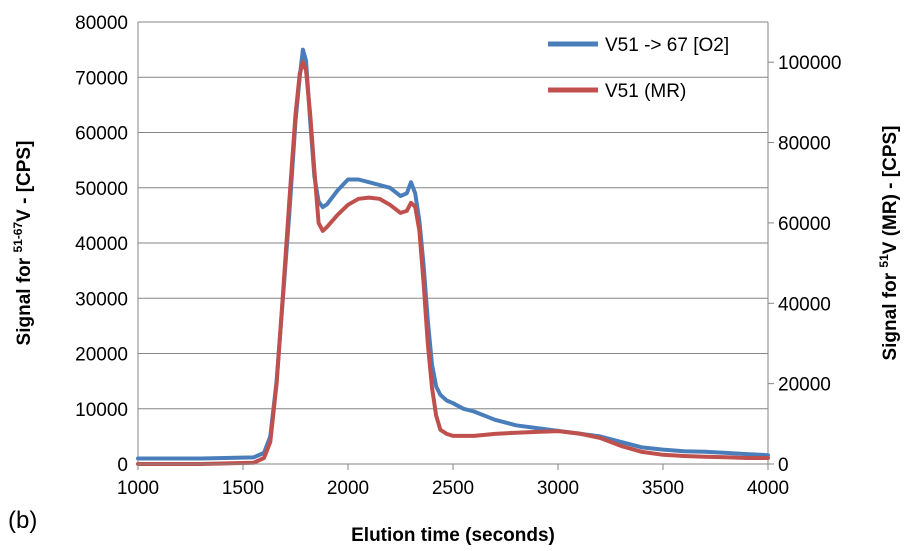  Describe the element at coordinates (22, 520) in the screenshot. I see `panel-label: (b)` at that location.